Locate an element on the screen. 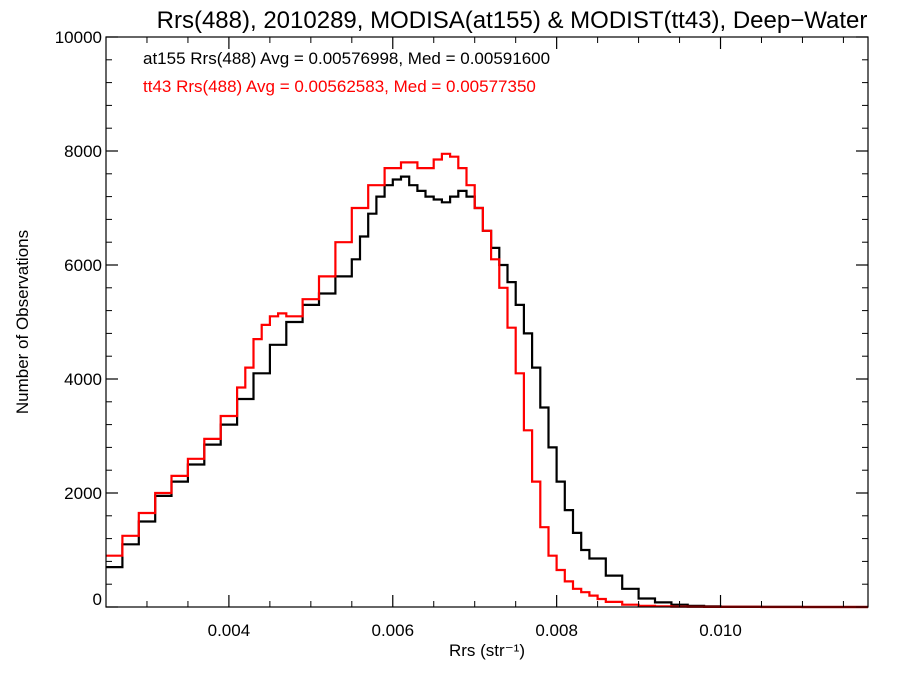 Image resolution: width=900 pixels, height=675 pixels. y-axis-label: Number of Observations is located at coordinates (22, 322).